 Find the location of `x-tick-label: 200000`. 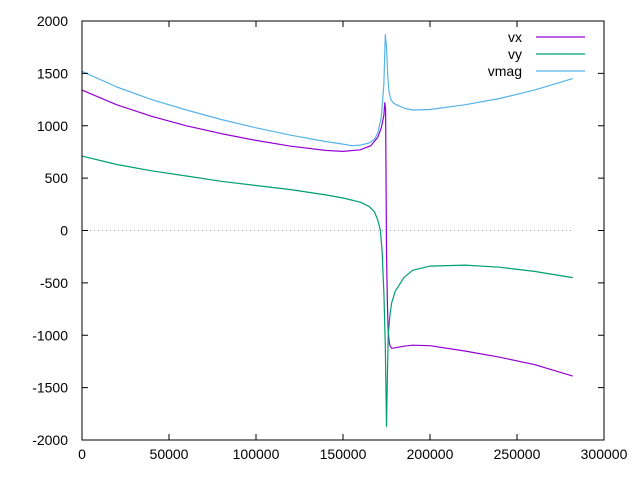

x-tick-label: 200000 is located at coordinates (430, 454).